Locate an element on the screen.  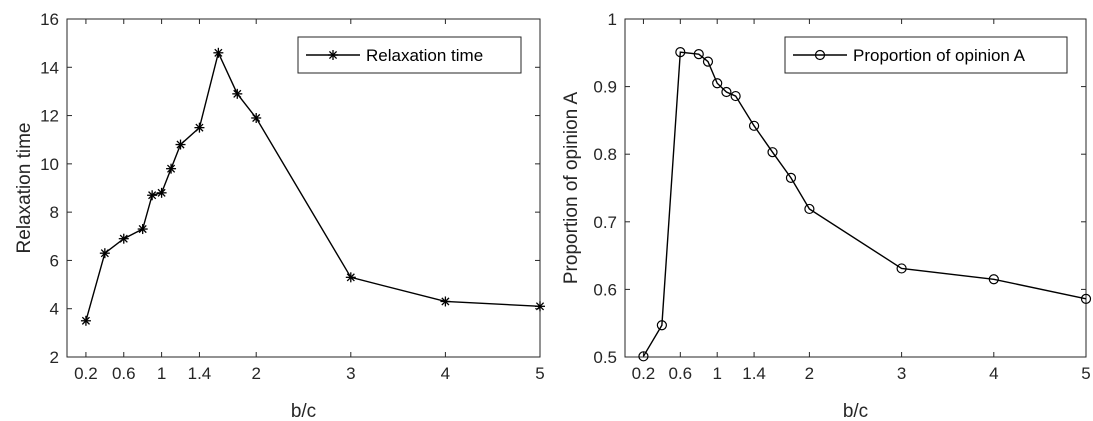
y-axis-label: Relaxation time is located at coordinates (24, 188).